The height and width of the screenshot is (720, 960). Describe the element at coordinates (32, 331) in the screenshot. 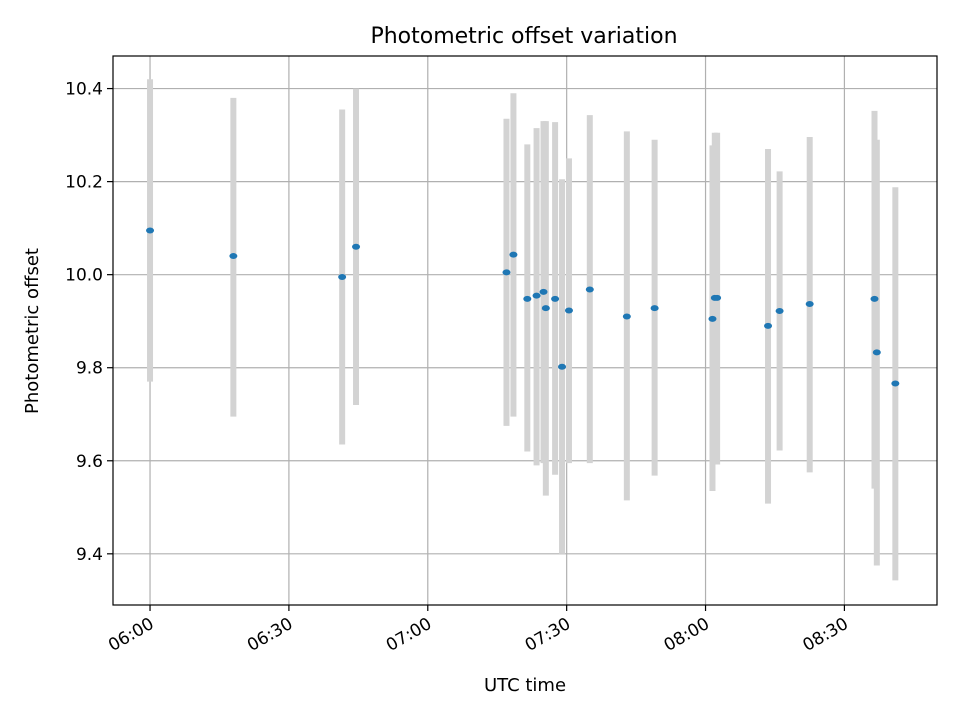

I see `y-axis-label: Photometric offset` at that location.